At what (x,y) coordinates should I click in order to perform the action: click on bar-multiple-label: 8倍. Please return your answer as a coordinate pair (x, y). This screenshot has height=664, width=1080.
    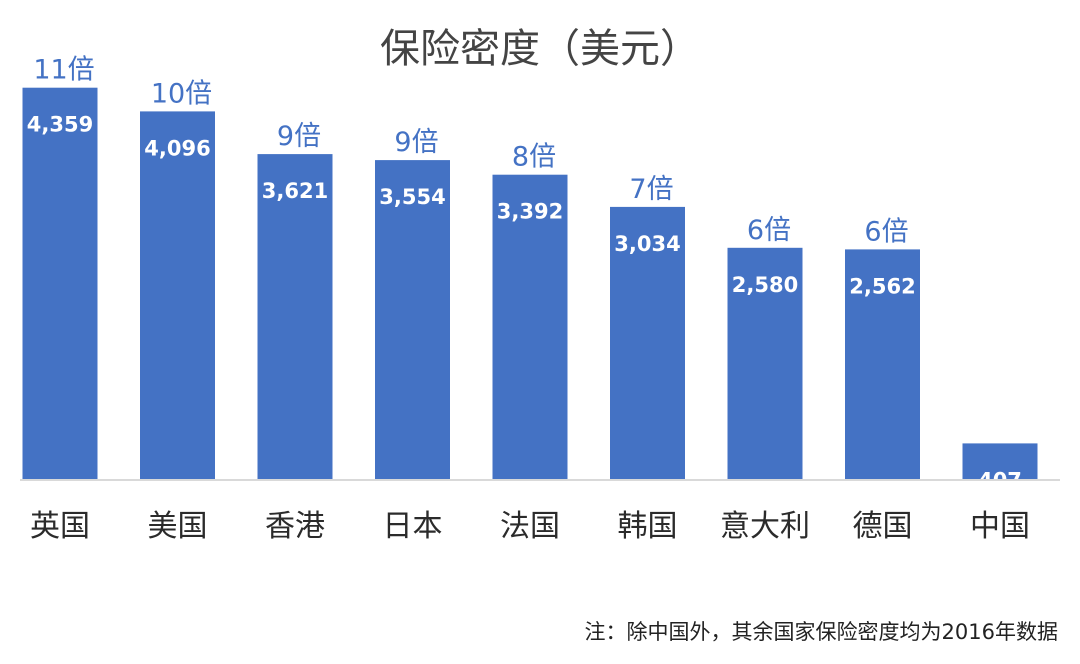
    Looking at the image, I should click on (534, 157).